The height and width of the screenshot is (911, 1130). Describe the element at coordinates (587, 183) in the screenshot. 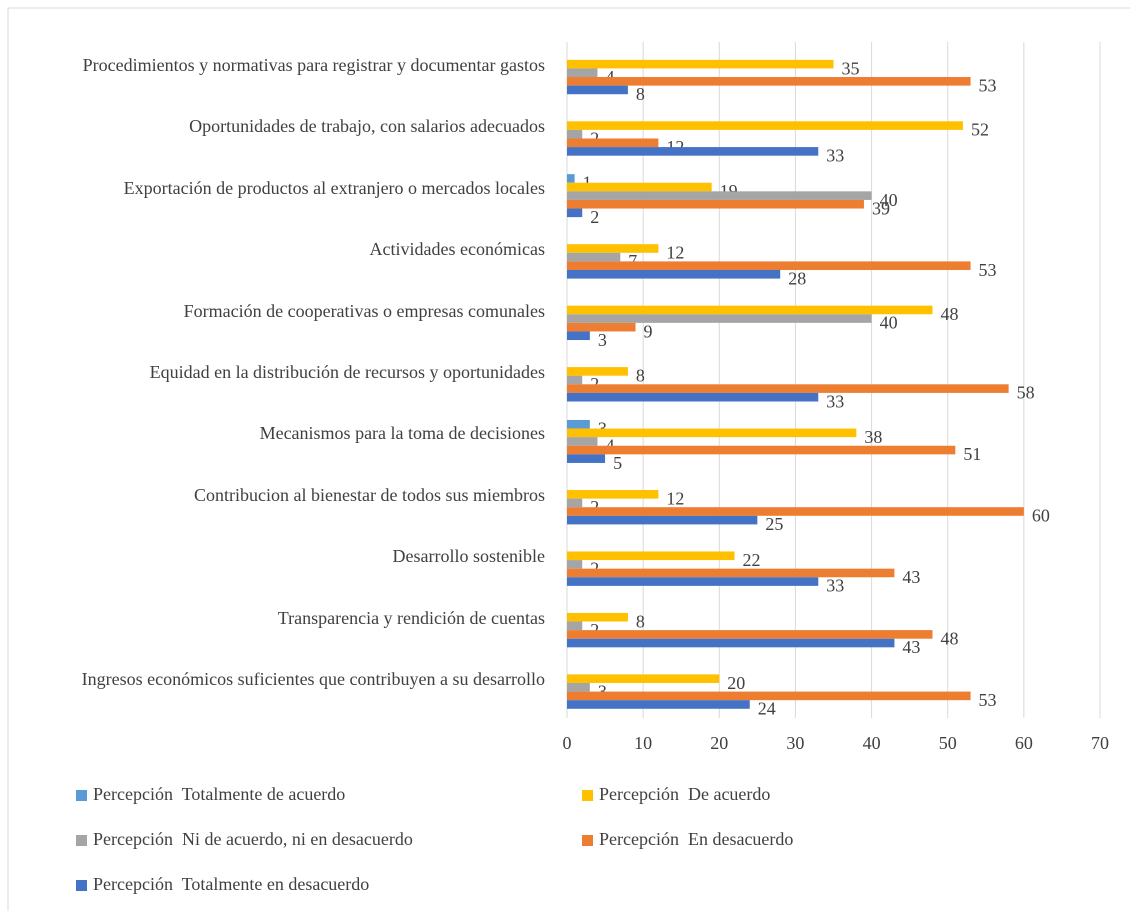

I see `data-label: 1` at that location.